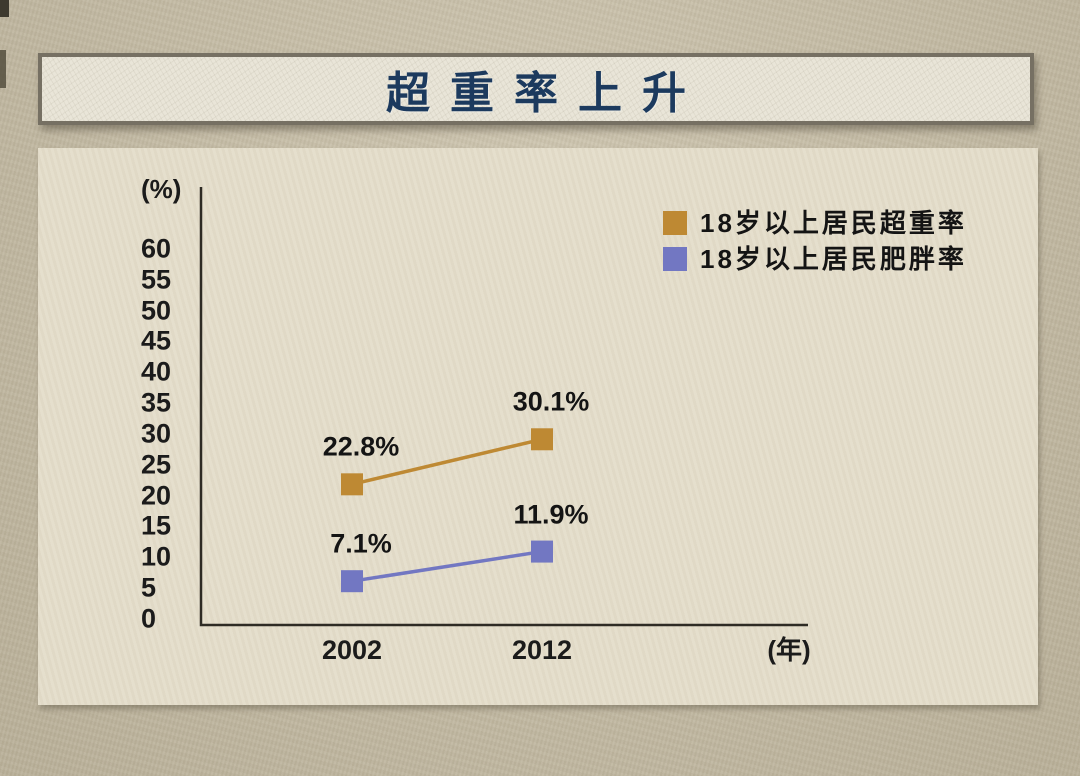 Image resolution: width=1080 pixels, height=776 pixels. I want to click on y-tick-label: 40, so click(156, 371).